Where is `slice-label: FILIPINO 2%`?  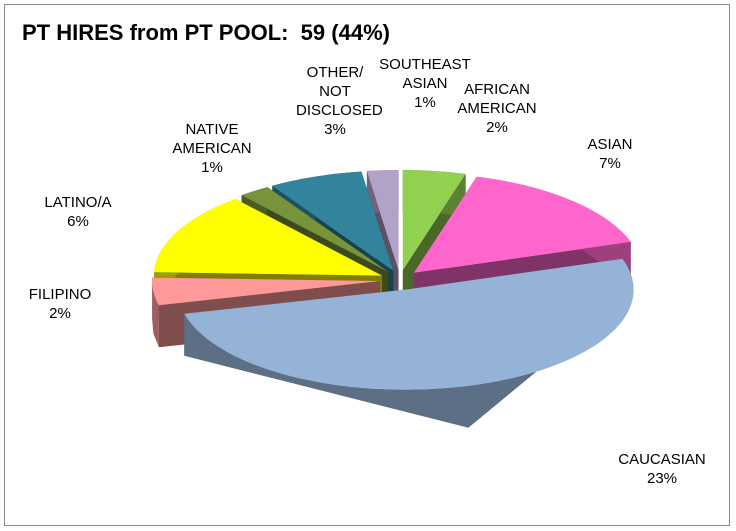
slice-label: FILIPINO 2% is located at coordinates (60, 304).